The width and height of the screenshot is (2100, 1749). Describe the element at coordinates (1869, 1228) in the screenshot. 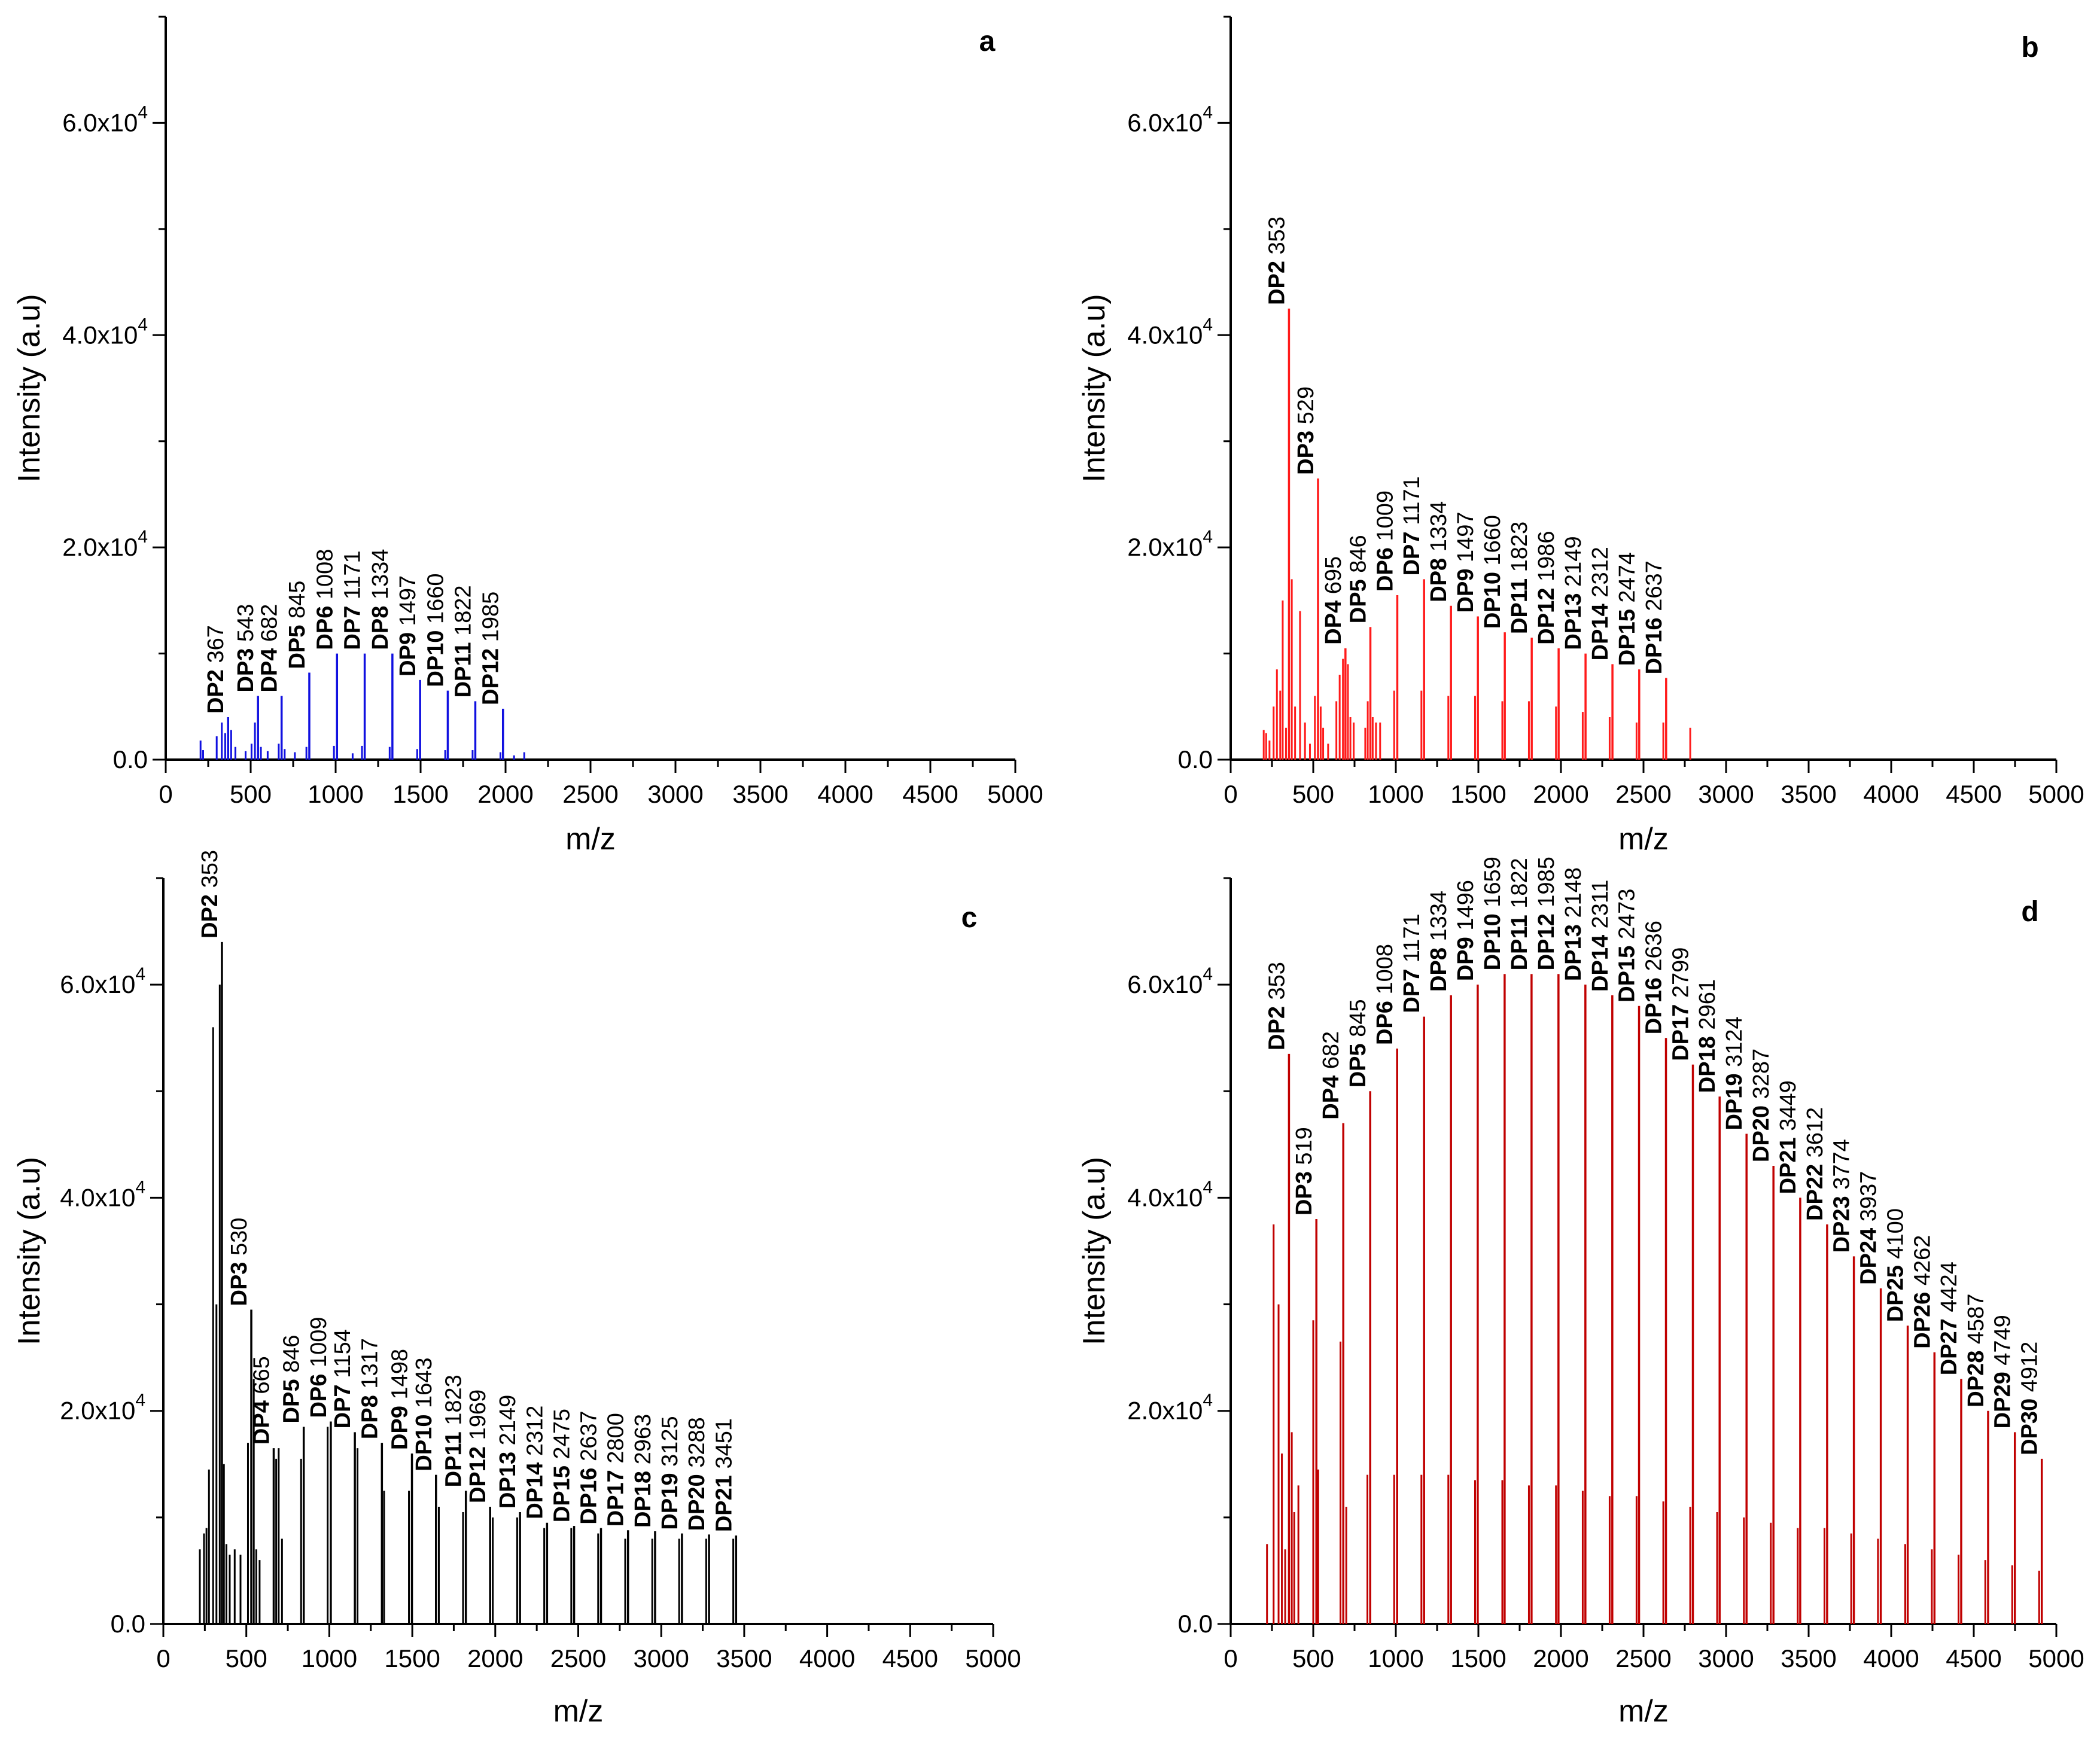

I see `peak-label: DP24 3937` at that location.